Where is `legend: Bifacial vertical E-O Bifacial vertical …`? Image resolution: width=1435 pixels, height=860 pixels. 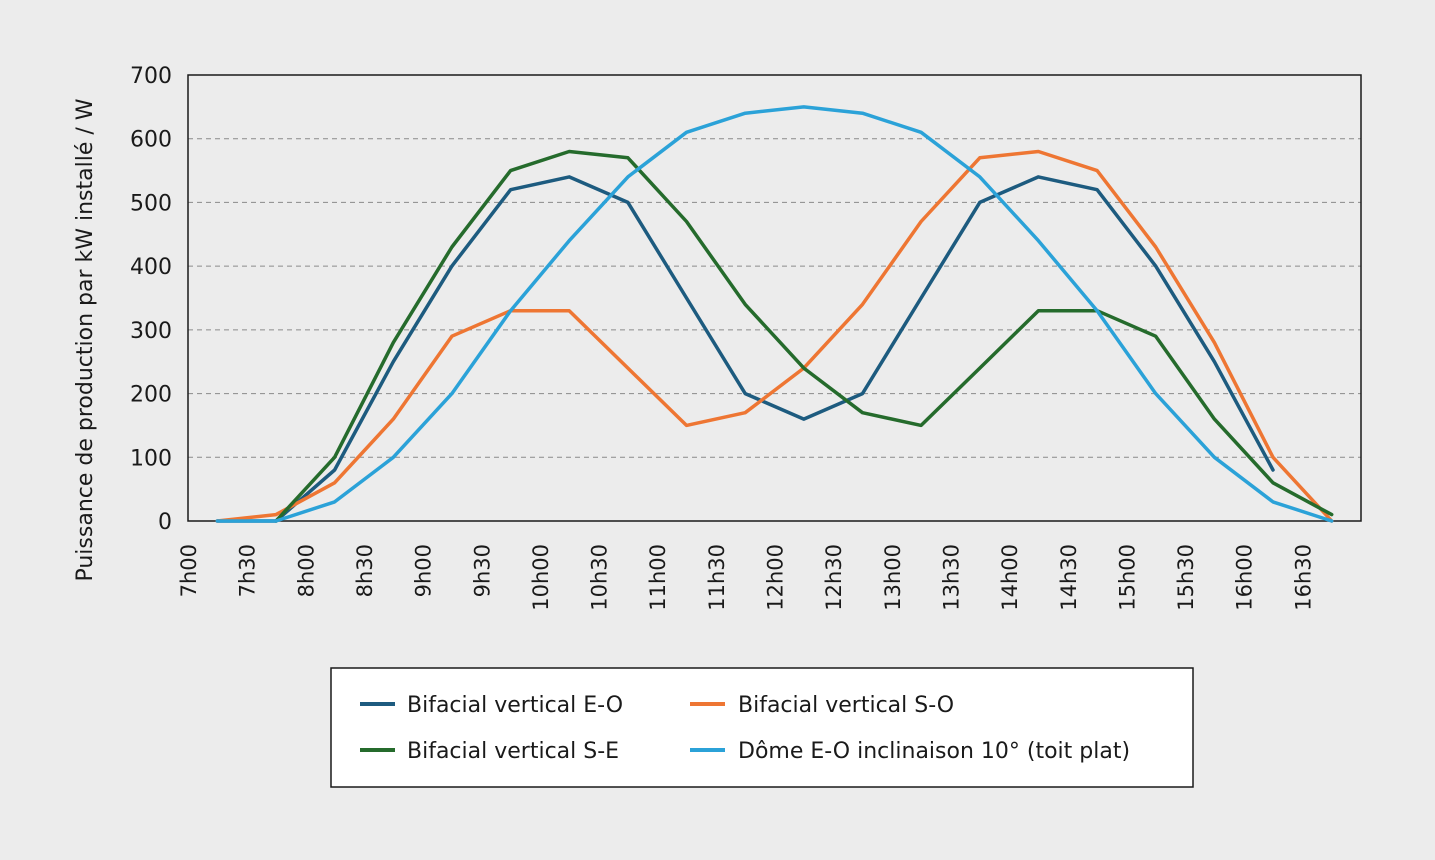 legend: Bifacial vertical E-O Bifacial vertical … is located at coordinates (762, 727).